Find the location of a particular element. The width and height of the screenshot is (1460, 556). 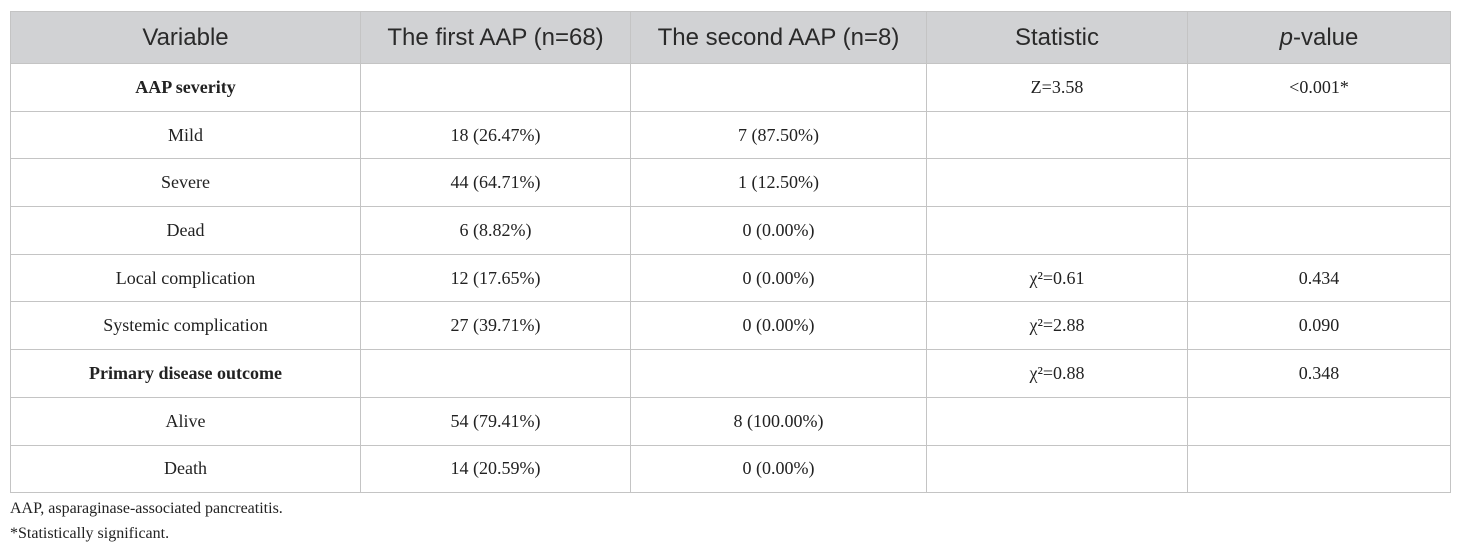

table-cell: Alive is located at coordinates (185, 421).